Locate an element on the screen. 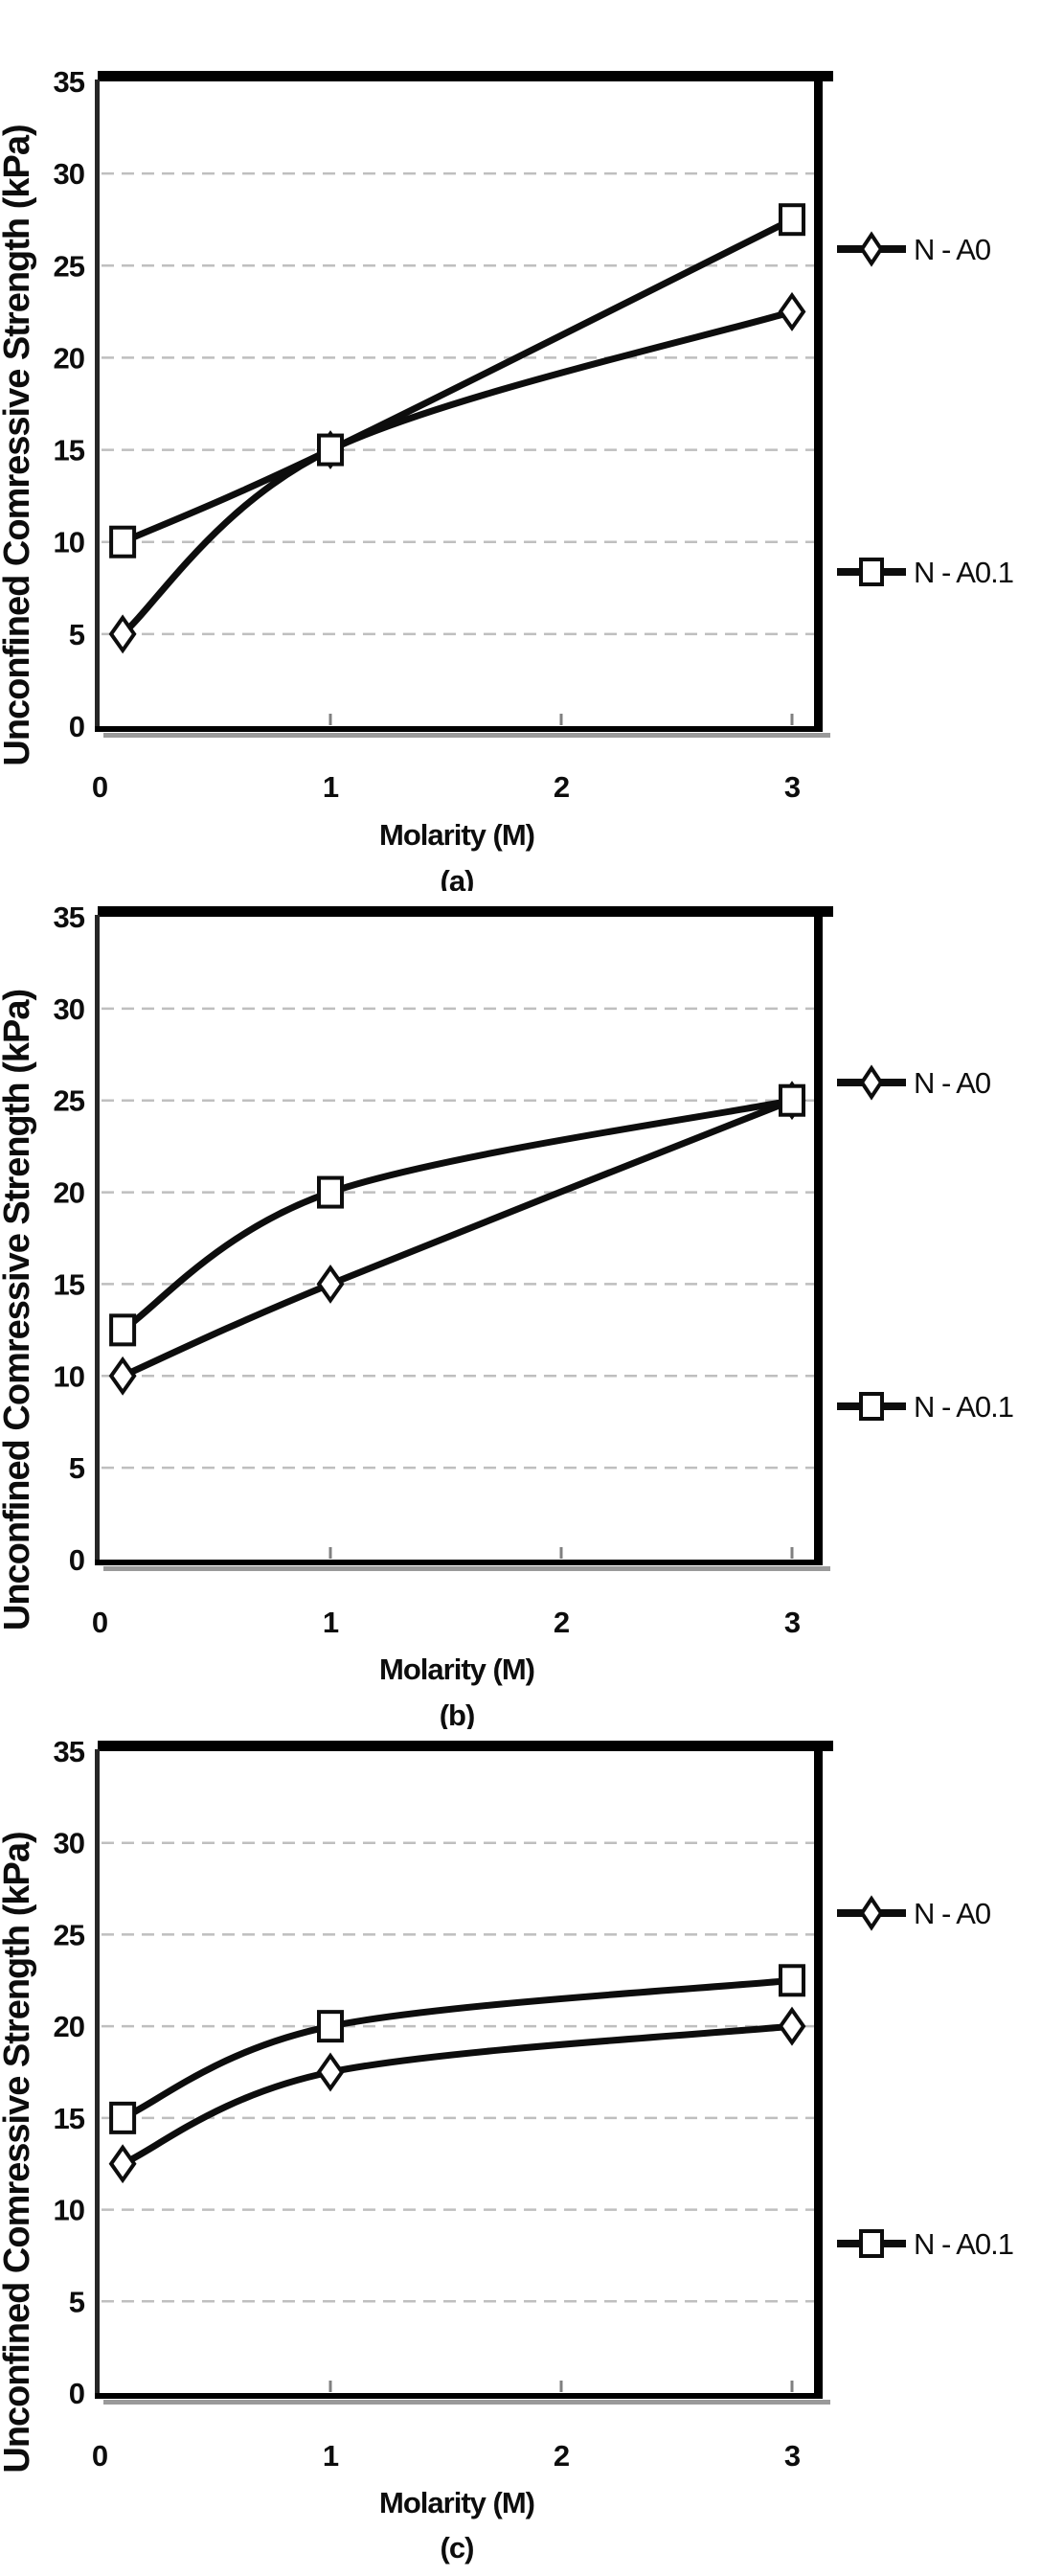  chart-caption: (a) is located at coordinates (458, 877).